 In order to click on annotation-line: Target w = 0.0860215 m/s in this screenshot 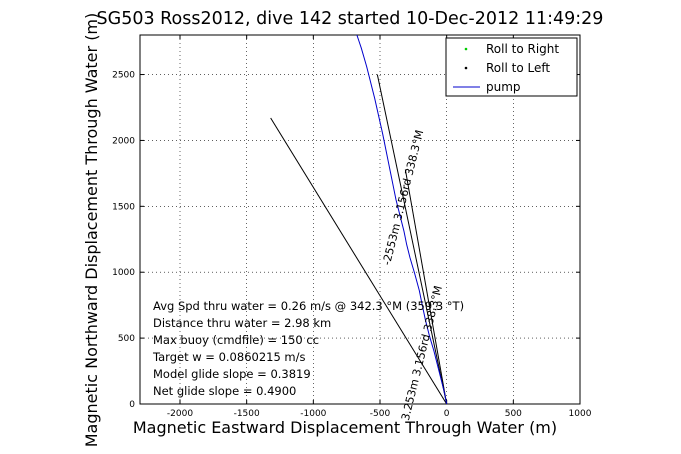, I will do `click(229, 357)`.